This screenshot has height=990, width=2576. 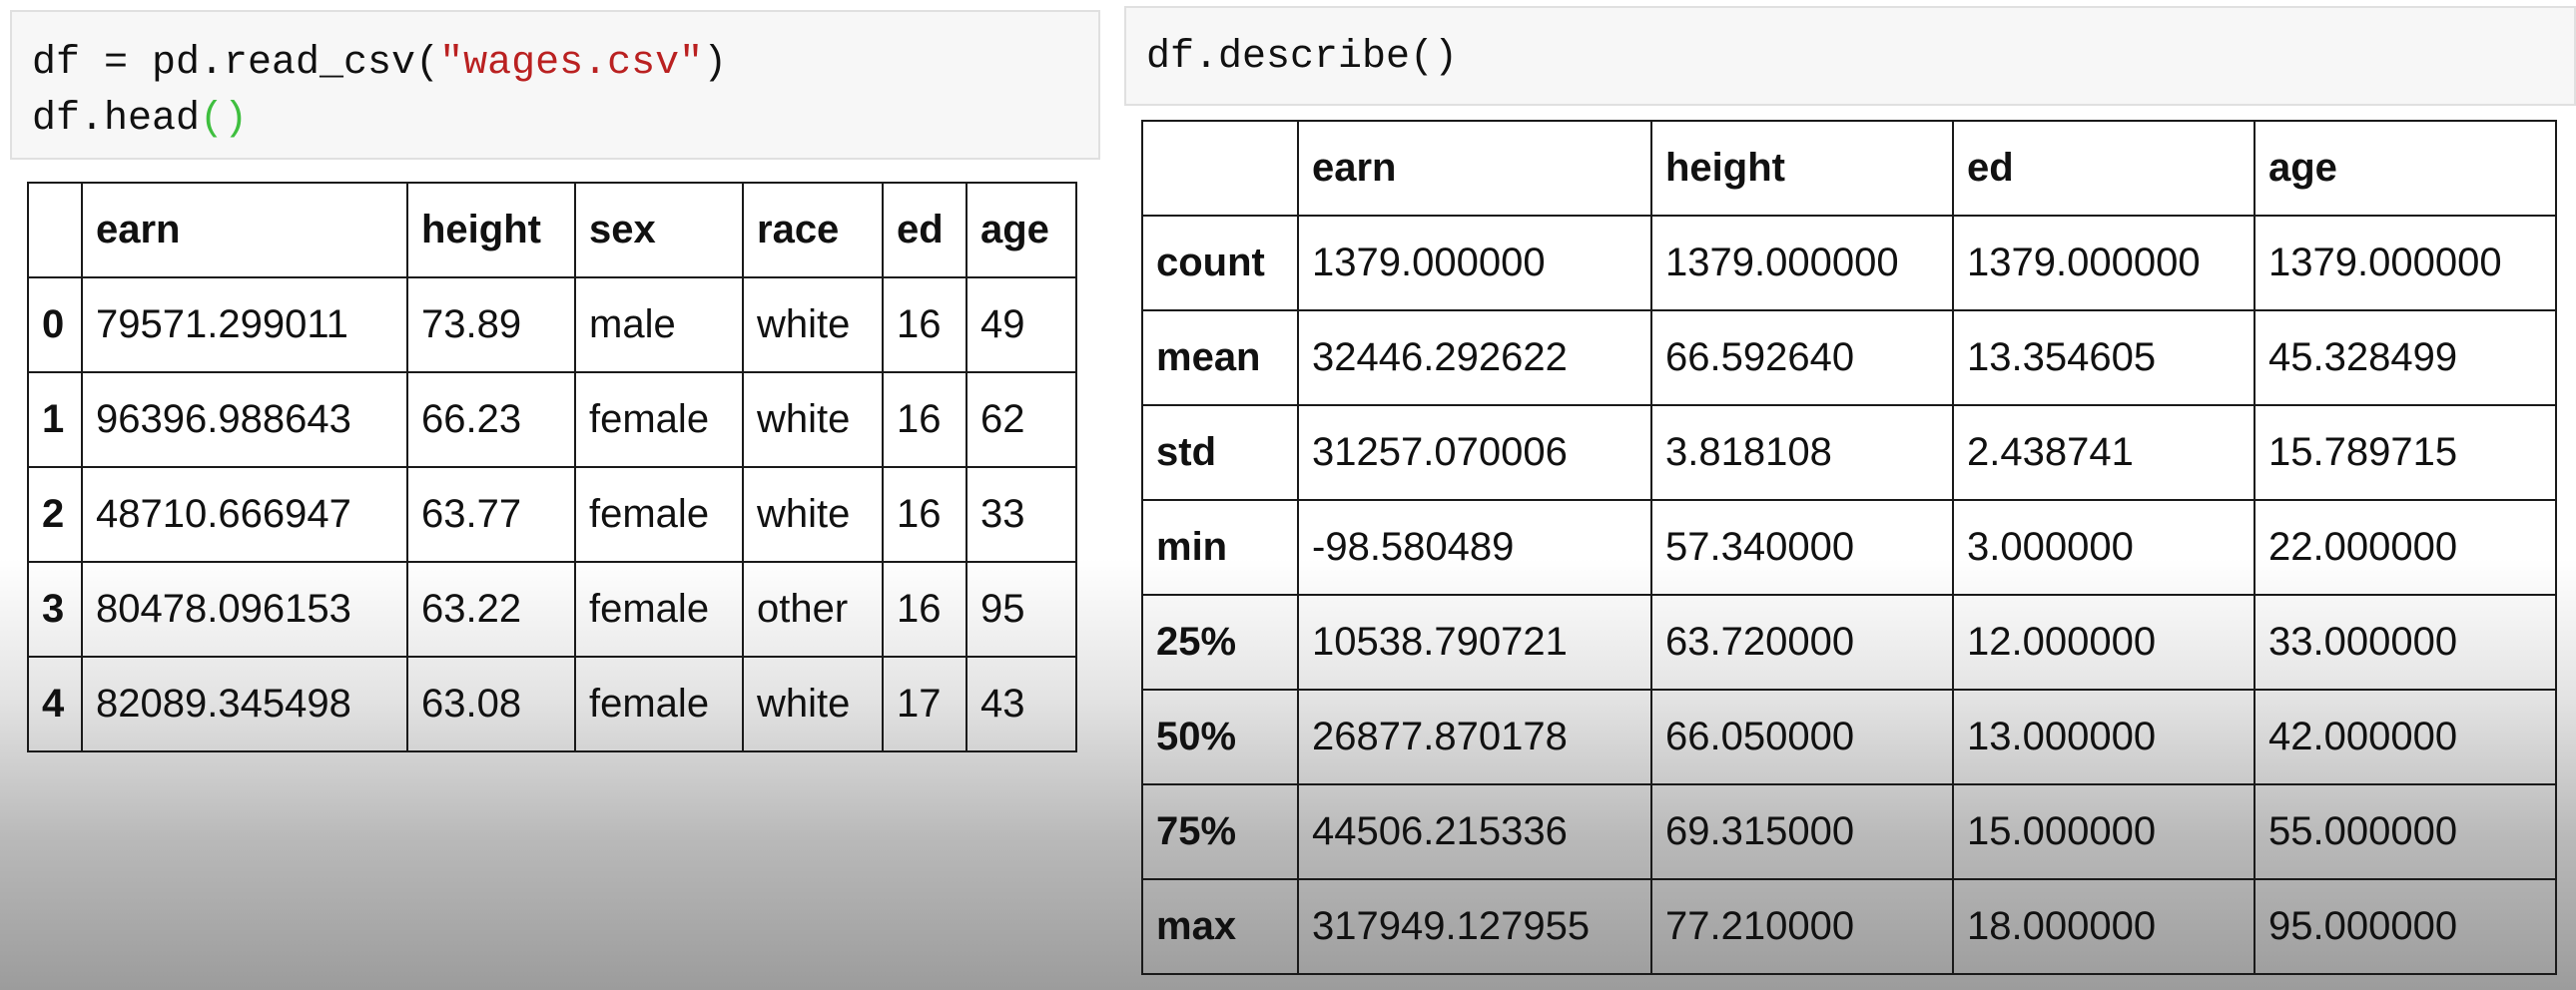 I want to click on table-cell: other, so click(x=813, y=609).